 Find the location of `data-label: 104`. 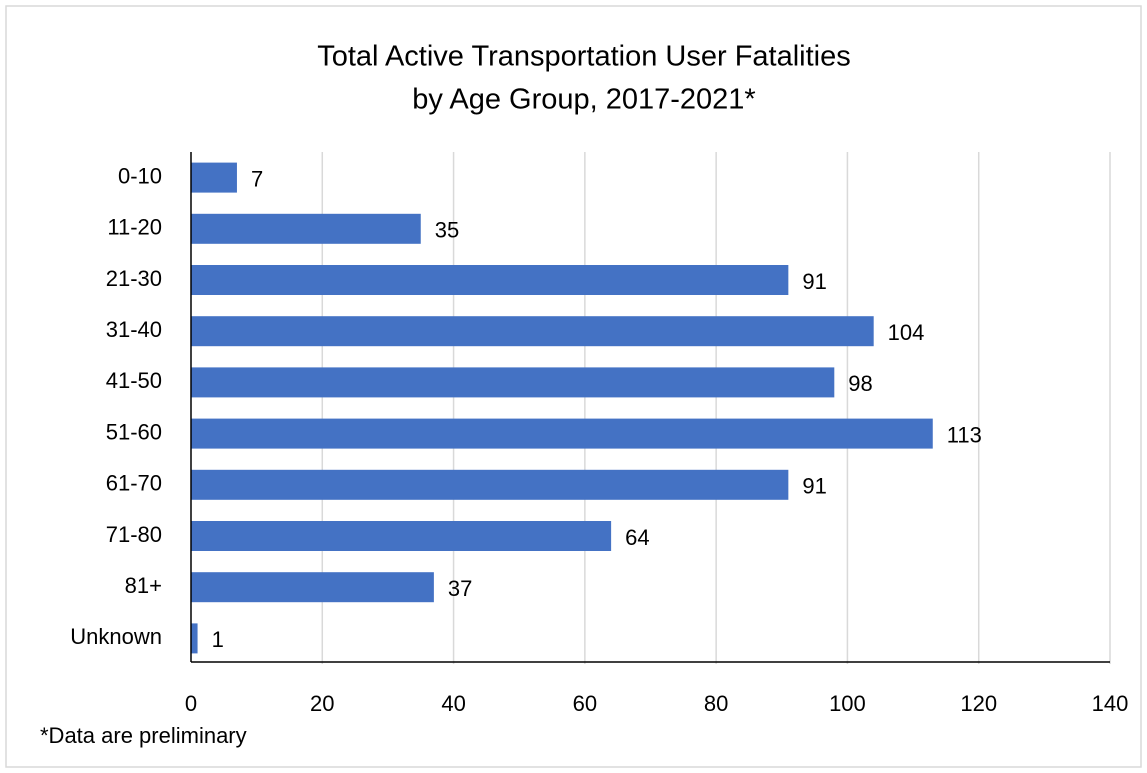

data-label: 104 is located at coordinates (906, 332).